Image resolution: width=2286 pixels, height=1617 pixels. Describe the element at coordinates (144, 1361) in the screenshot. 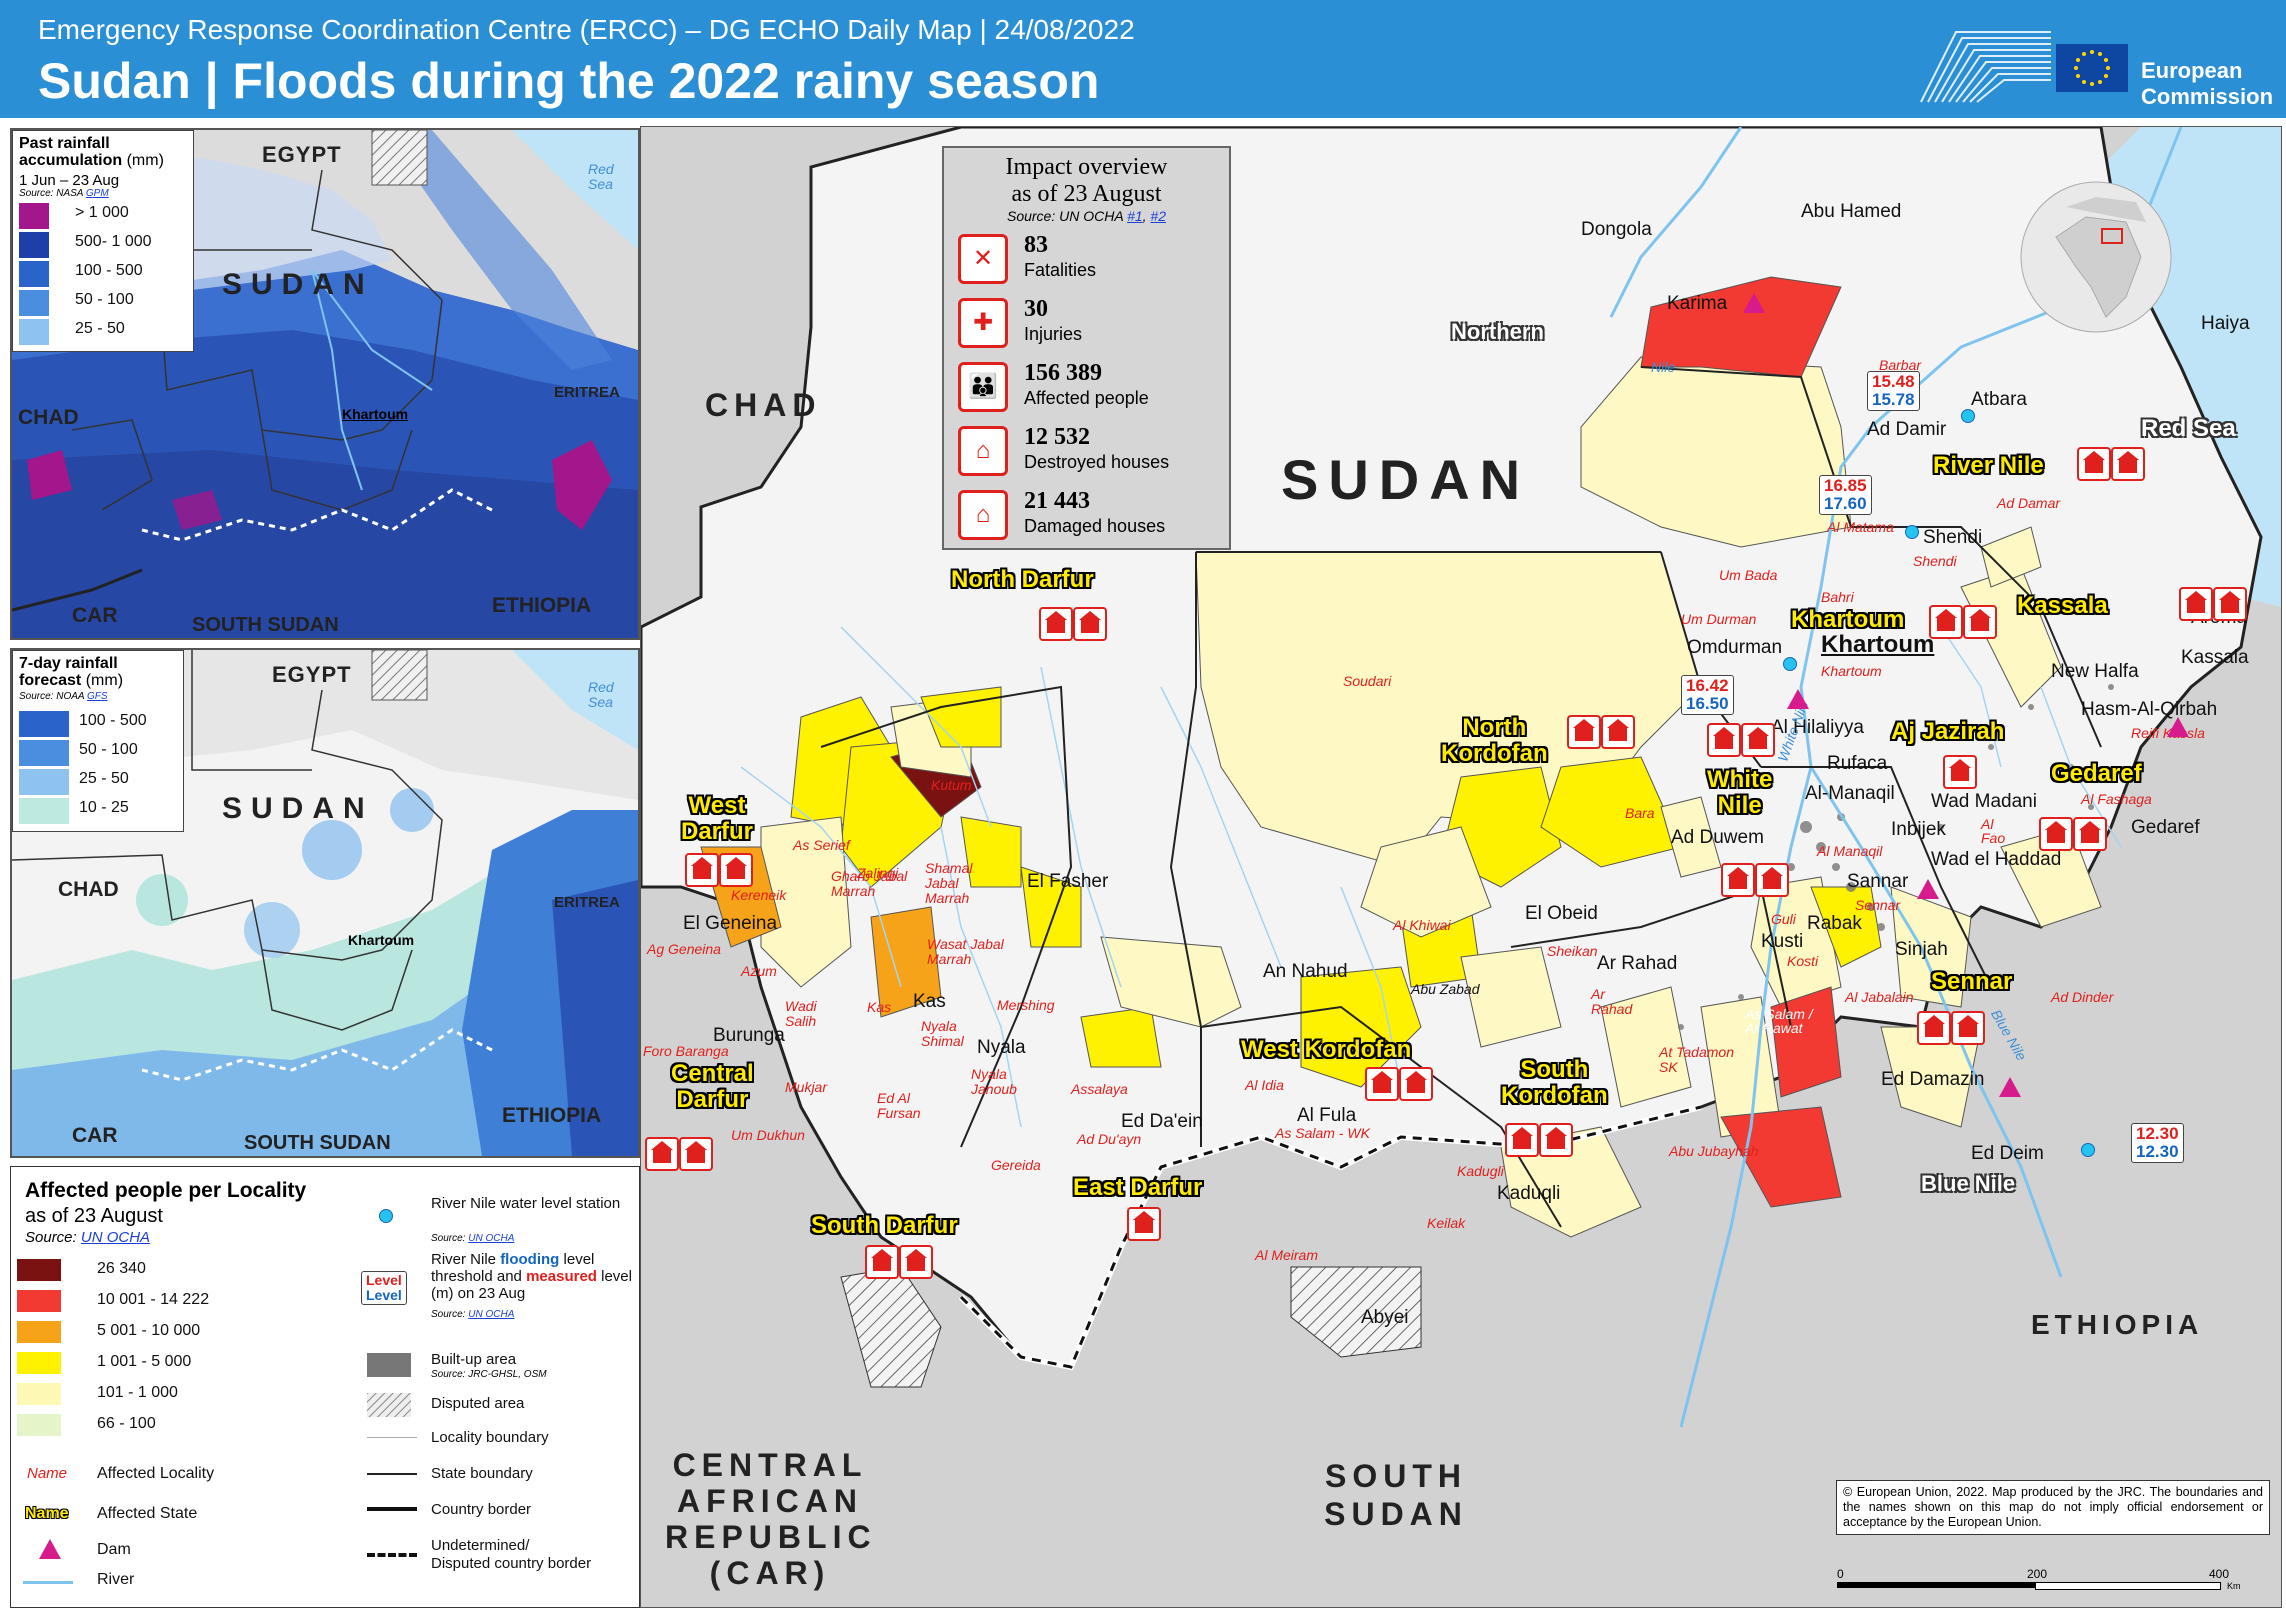

I see `class-label: 1 001 - 5 000` at that location.